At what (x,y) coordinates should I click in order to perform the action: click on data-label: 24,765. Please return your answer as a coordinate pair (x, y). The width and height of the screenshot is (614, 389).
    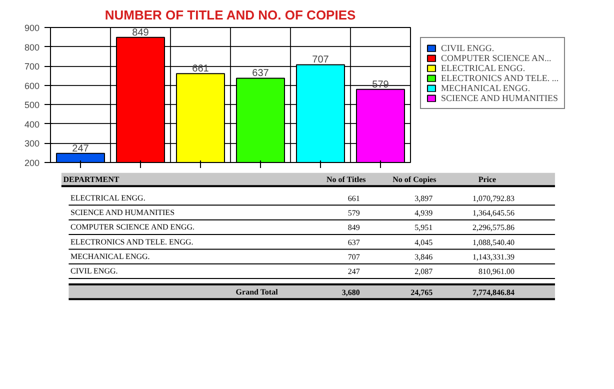
    Looking at the image, I should click on (421, 292).